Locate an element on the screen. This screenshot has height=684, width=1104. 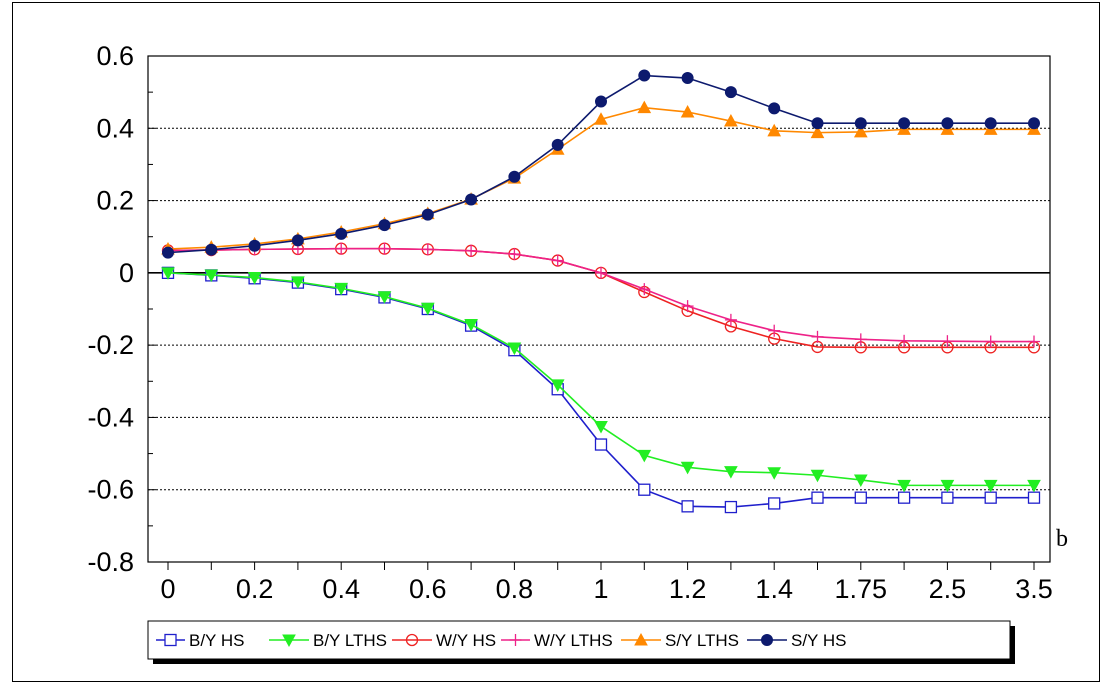
series-line-w-y-lths is located at coordinates (600, 295).